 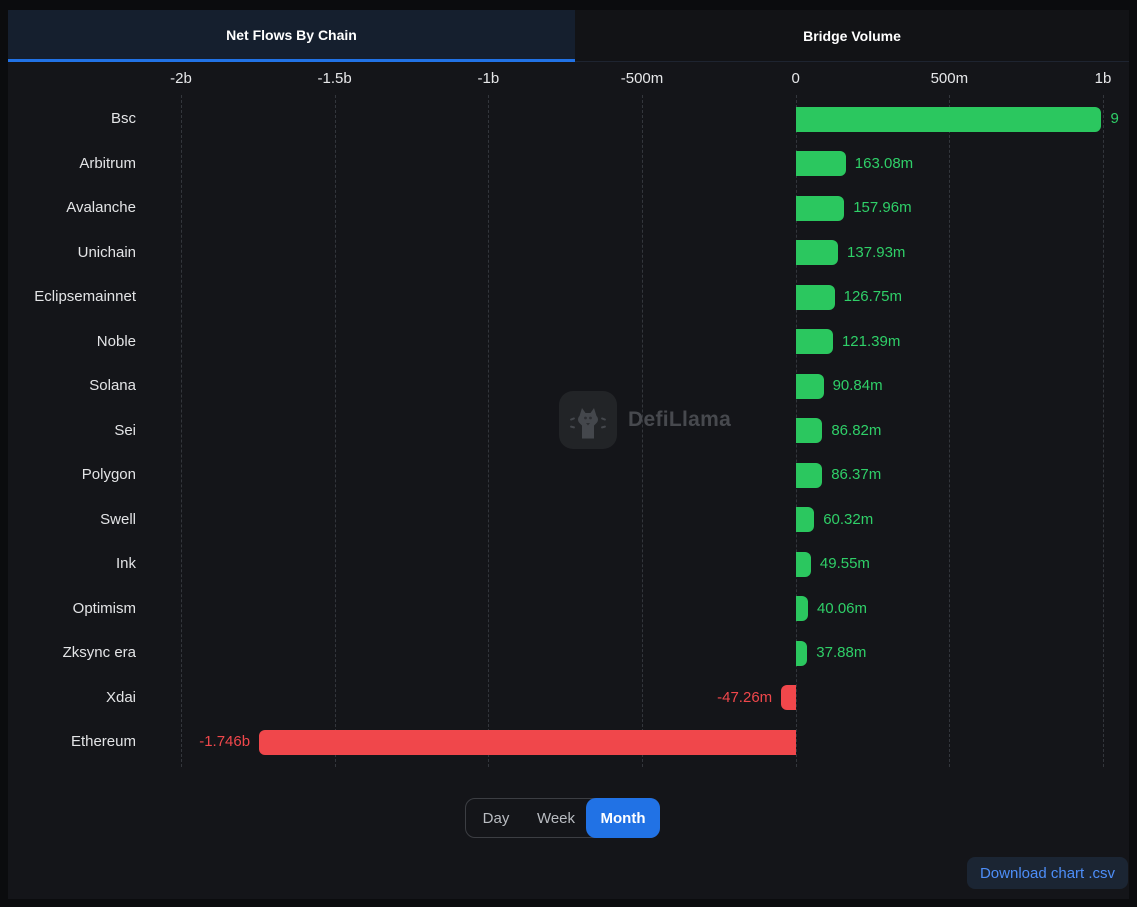 I want to click on bar-eclipsemainnet, so click(x=815, y=297).